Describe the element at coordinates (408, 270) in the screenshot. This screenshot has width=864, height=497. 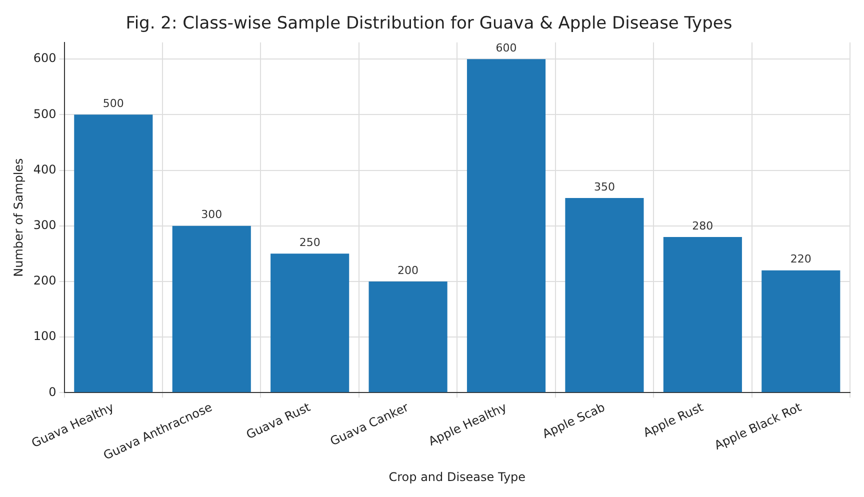
I see `data-label: 200` at that location.